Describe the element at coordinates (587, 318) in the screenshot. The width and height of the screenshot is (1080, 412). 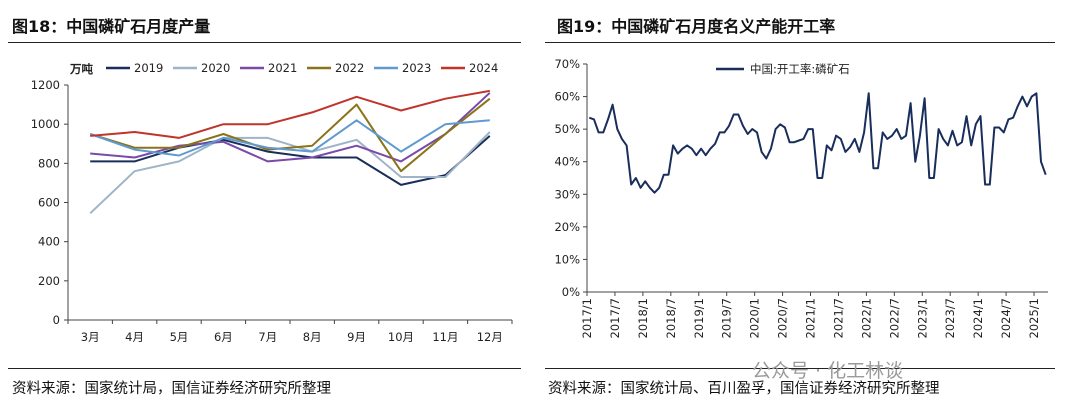
I see `right-x-tick-label: 2017/1` at that location.